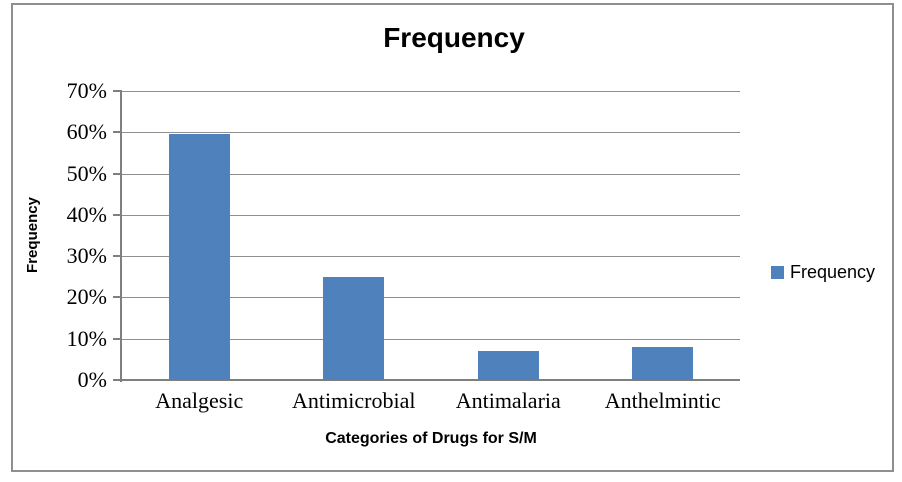 The image size is (902, 482). I want to click on y-tick-label: 40%, so click(86, 214).